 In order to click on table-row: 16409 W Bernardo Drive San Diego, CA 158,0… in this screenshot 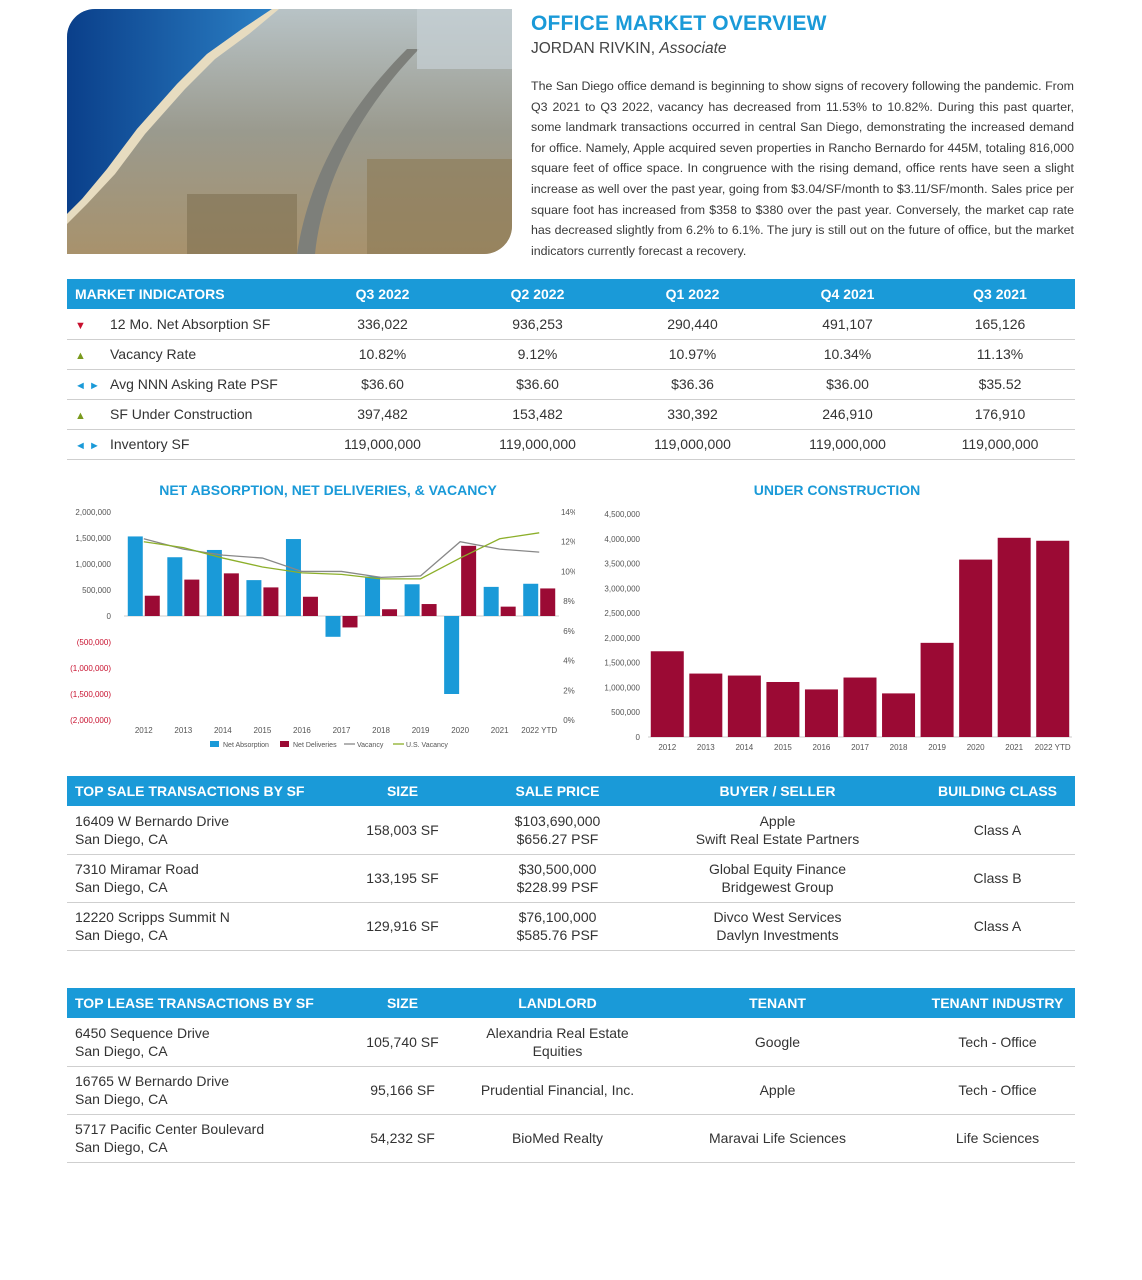, I will do `click(571, 830)`.